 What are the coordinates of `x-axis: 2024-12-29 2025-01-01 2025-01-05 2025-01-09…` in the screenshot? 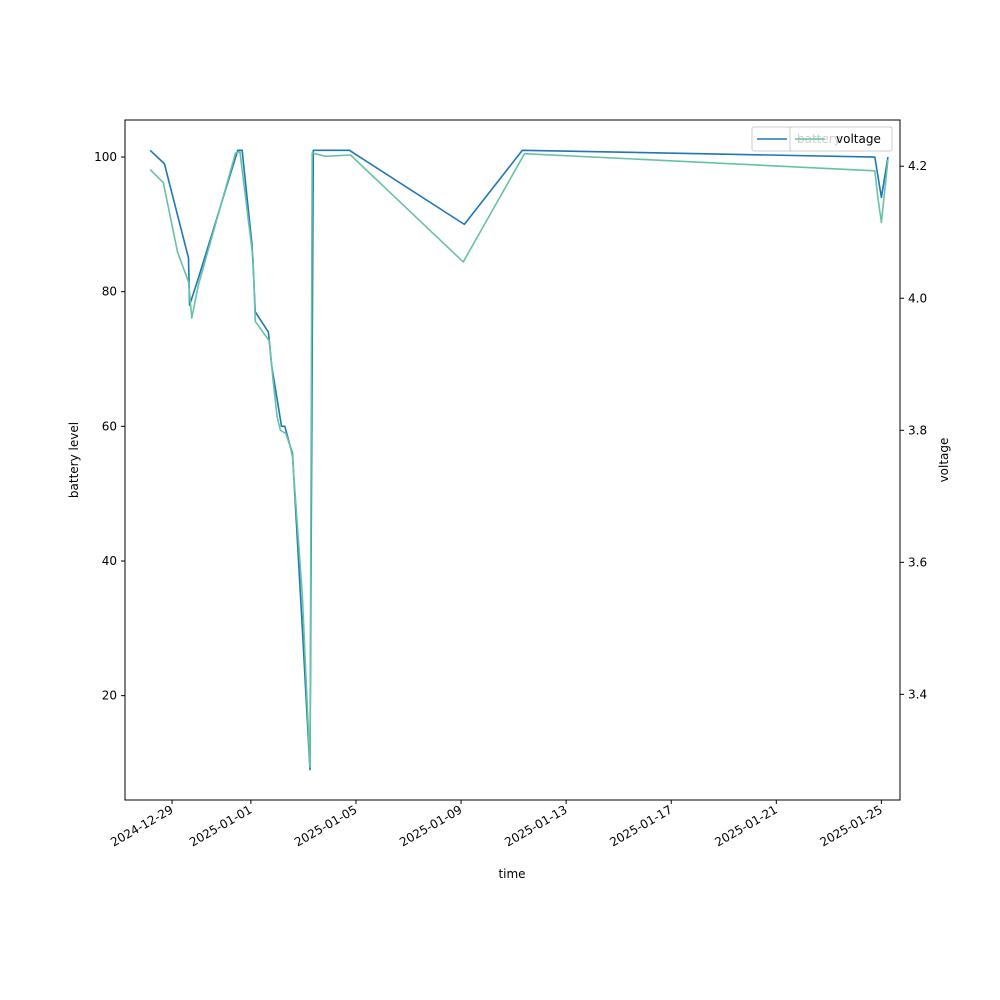 It's located at (496, 824).